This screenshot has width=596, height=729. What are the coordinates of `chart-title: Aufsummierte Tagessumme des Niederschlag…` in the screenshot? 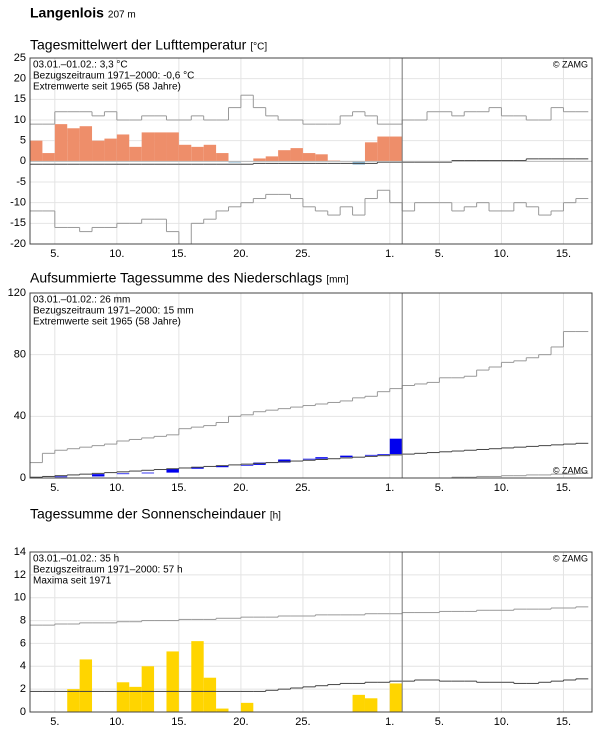 It's located at (176, 278).